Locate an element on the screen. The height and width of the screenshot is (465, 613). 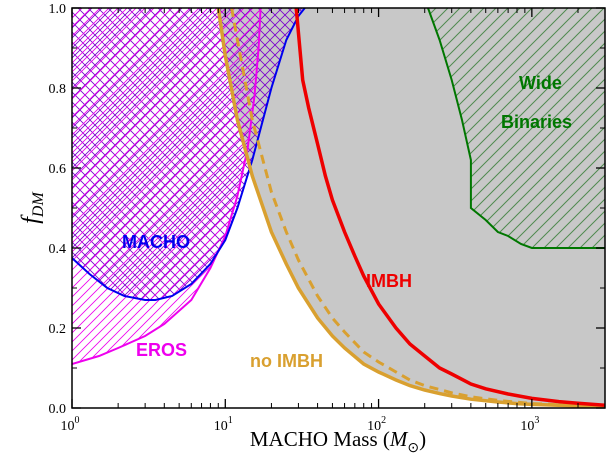
y-tick-label: 1.0 is located at coordinates (58, 9).